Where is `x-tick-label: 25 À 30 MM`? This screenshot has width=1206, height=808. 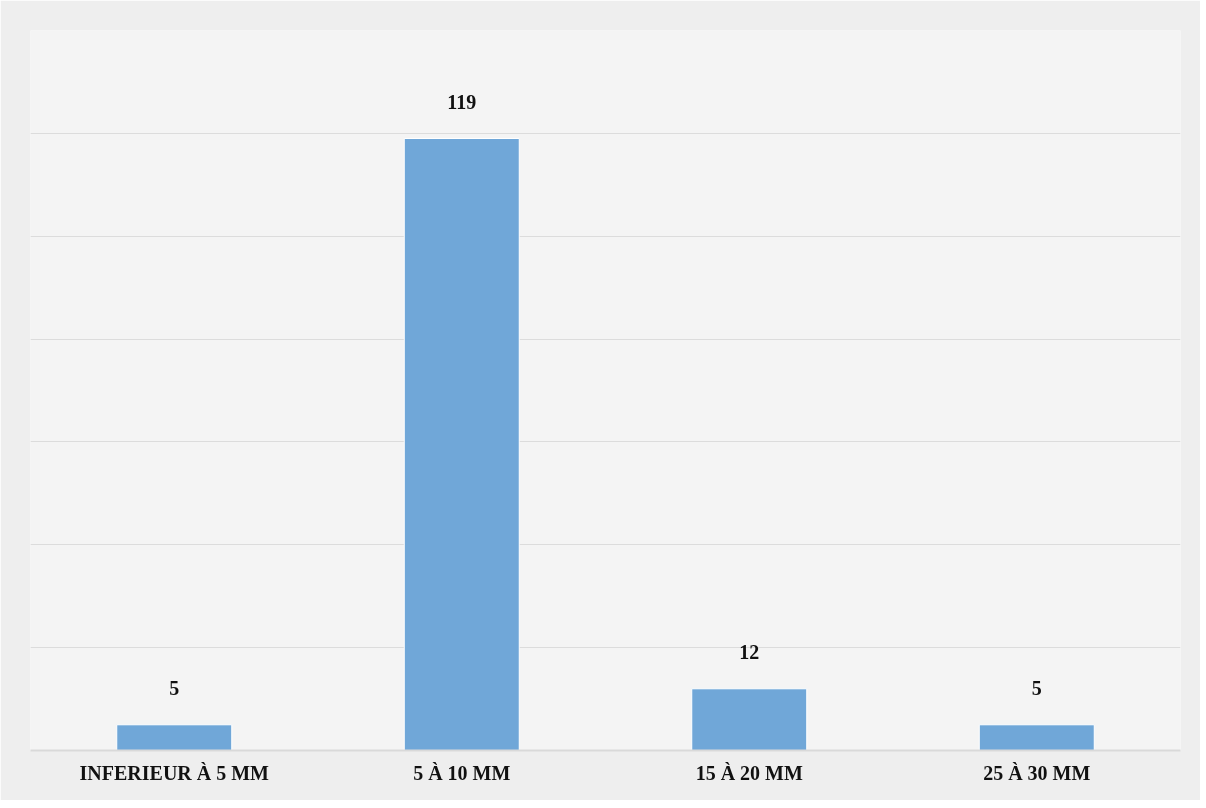
x-tick-label: 25 À 30 MM is located at coordinates (1037, 772).